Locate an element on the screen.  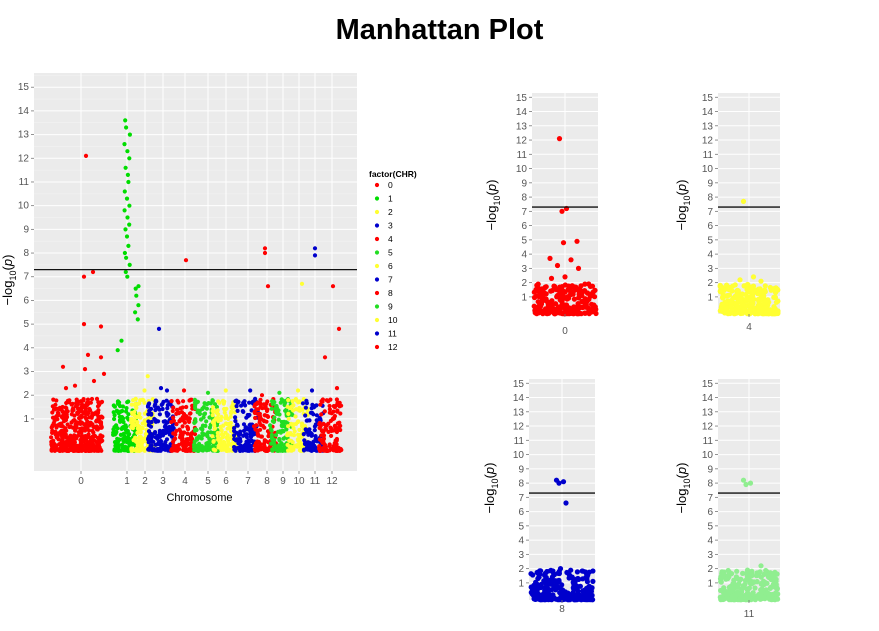
x-tick-label: 8 is located at coordinates (267, 481).